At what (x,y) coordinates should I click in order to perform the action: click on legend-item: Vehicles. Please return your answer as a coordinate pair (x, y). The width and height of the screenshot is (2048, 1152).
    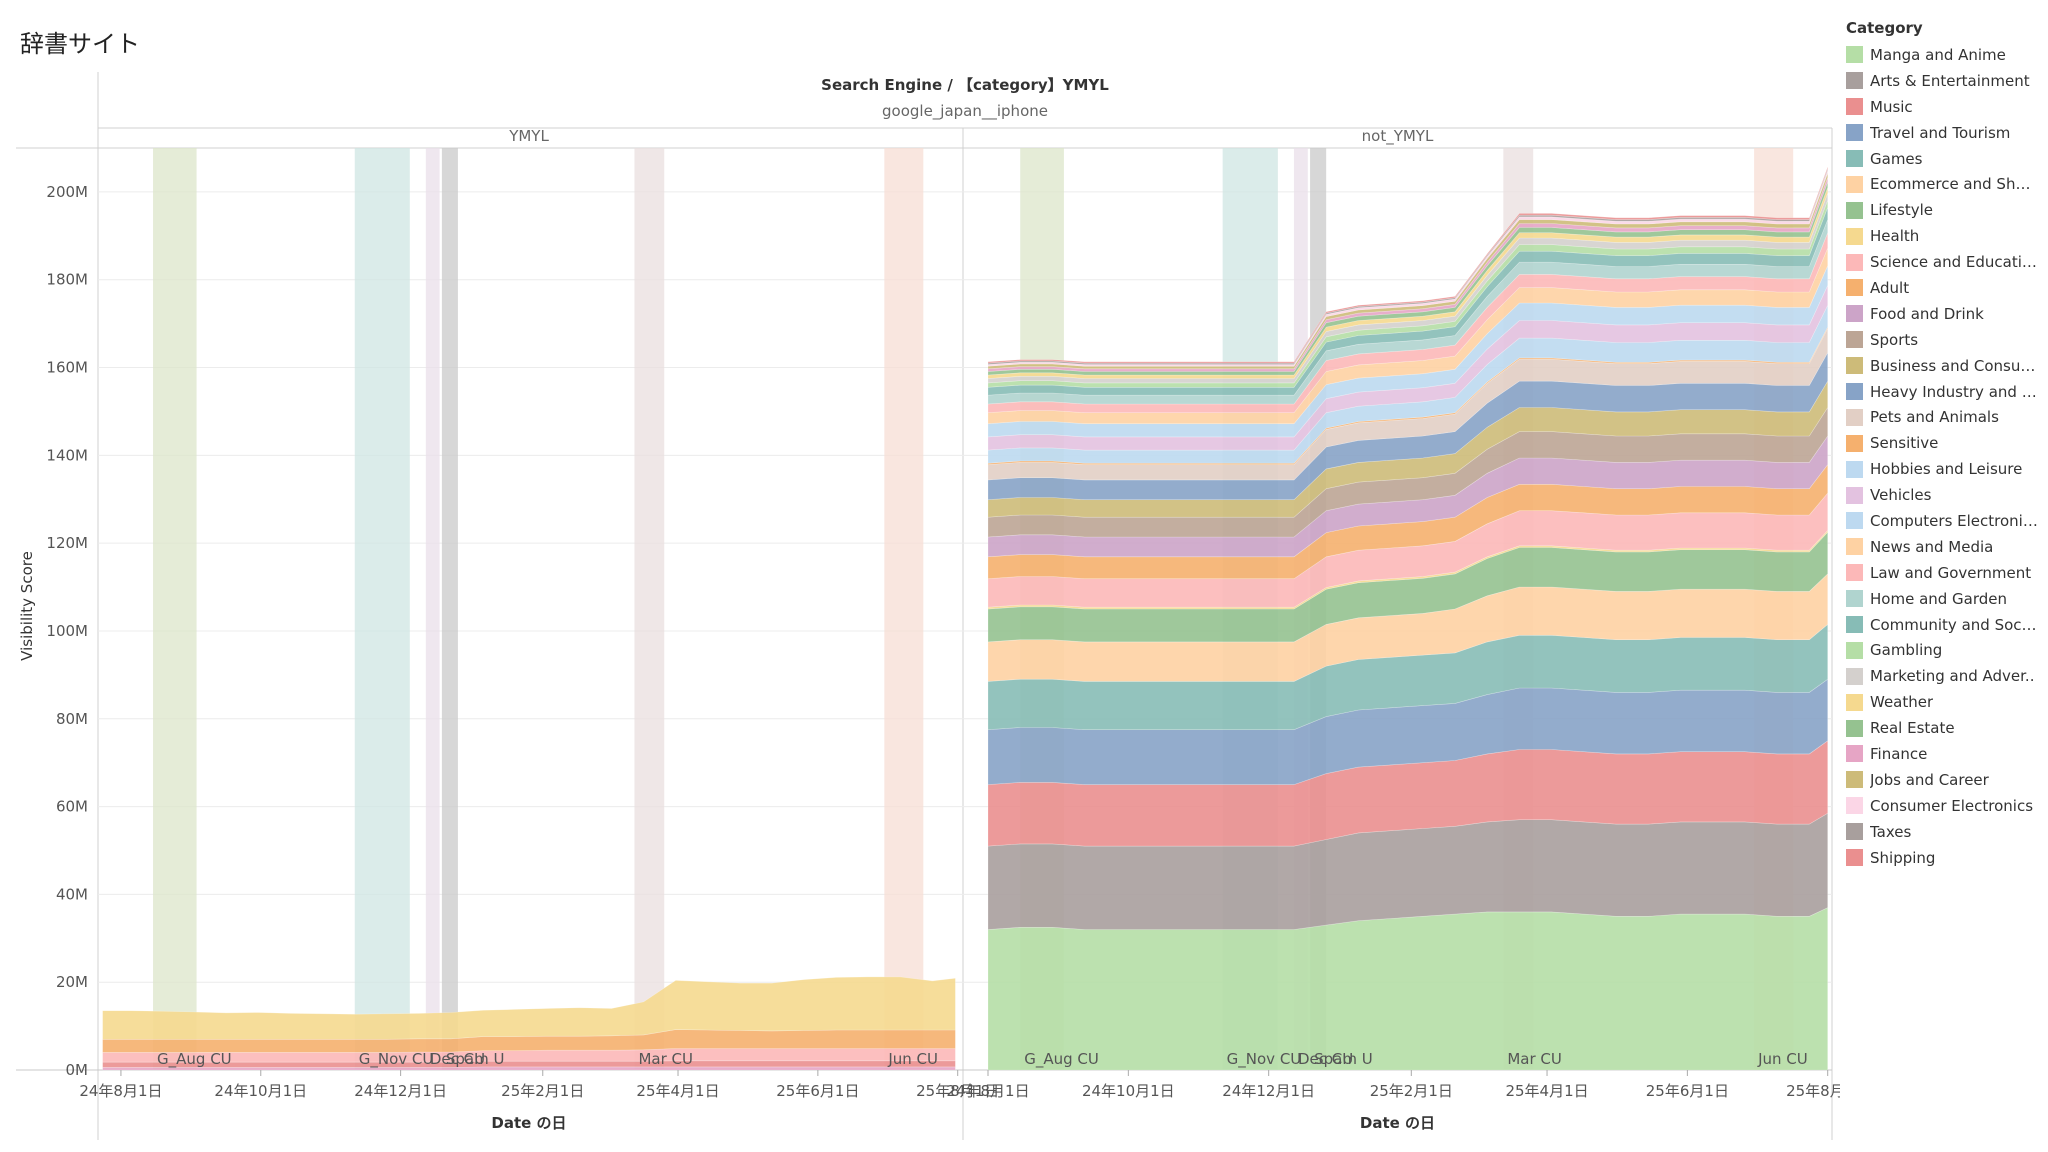
    Looking at the image, I should click on (1946, 495).